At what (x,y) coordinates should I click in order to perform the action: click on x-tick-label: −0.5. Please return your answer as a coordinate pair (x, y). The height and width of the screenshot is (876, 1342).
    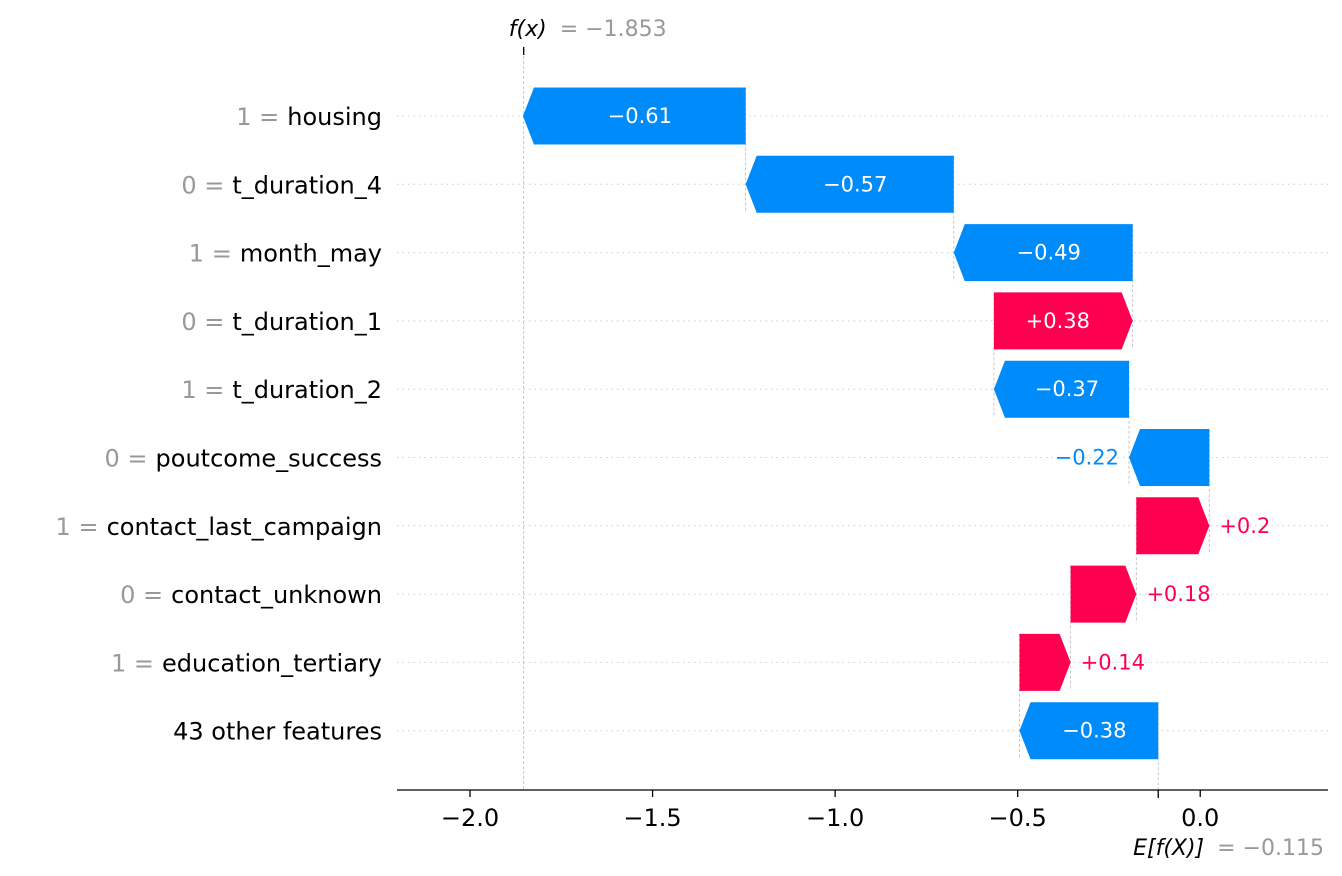
    Looking at the image, I should click on (1018, 818).